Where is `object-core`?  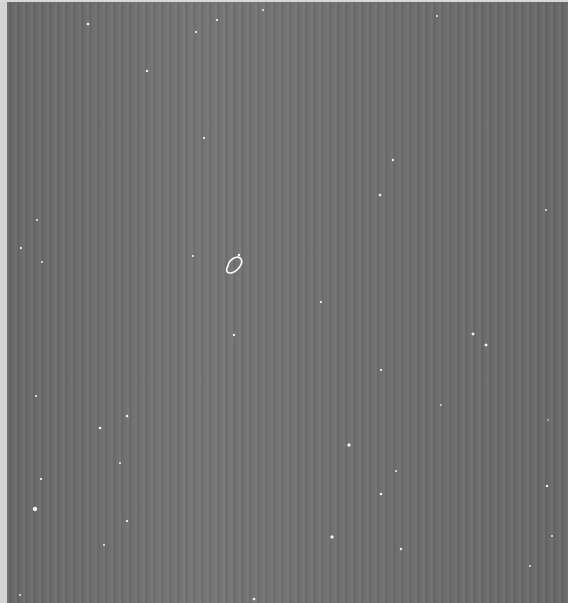 object-core is located at coordinates (239, 255).